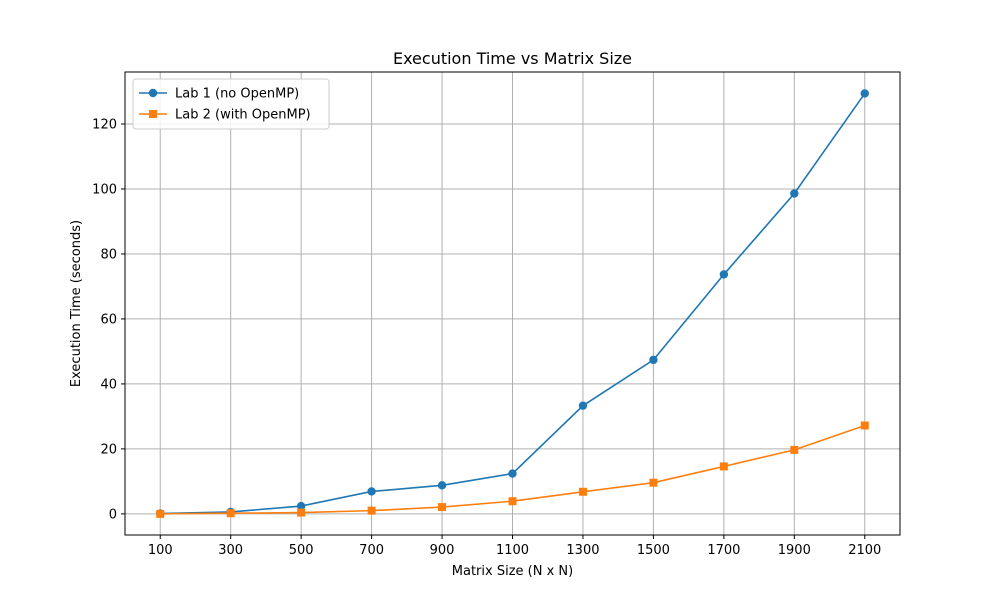 The image size is (1000, 600). Describe the element at coordinates (653, 550) in the screenshot. I see `x-tick-label: 1500` at that location.